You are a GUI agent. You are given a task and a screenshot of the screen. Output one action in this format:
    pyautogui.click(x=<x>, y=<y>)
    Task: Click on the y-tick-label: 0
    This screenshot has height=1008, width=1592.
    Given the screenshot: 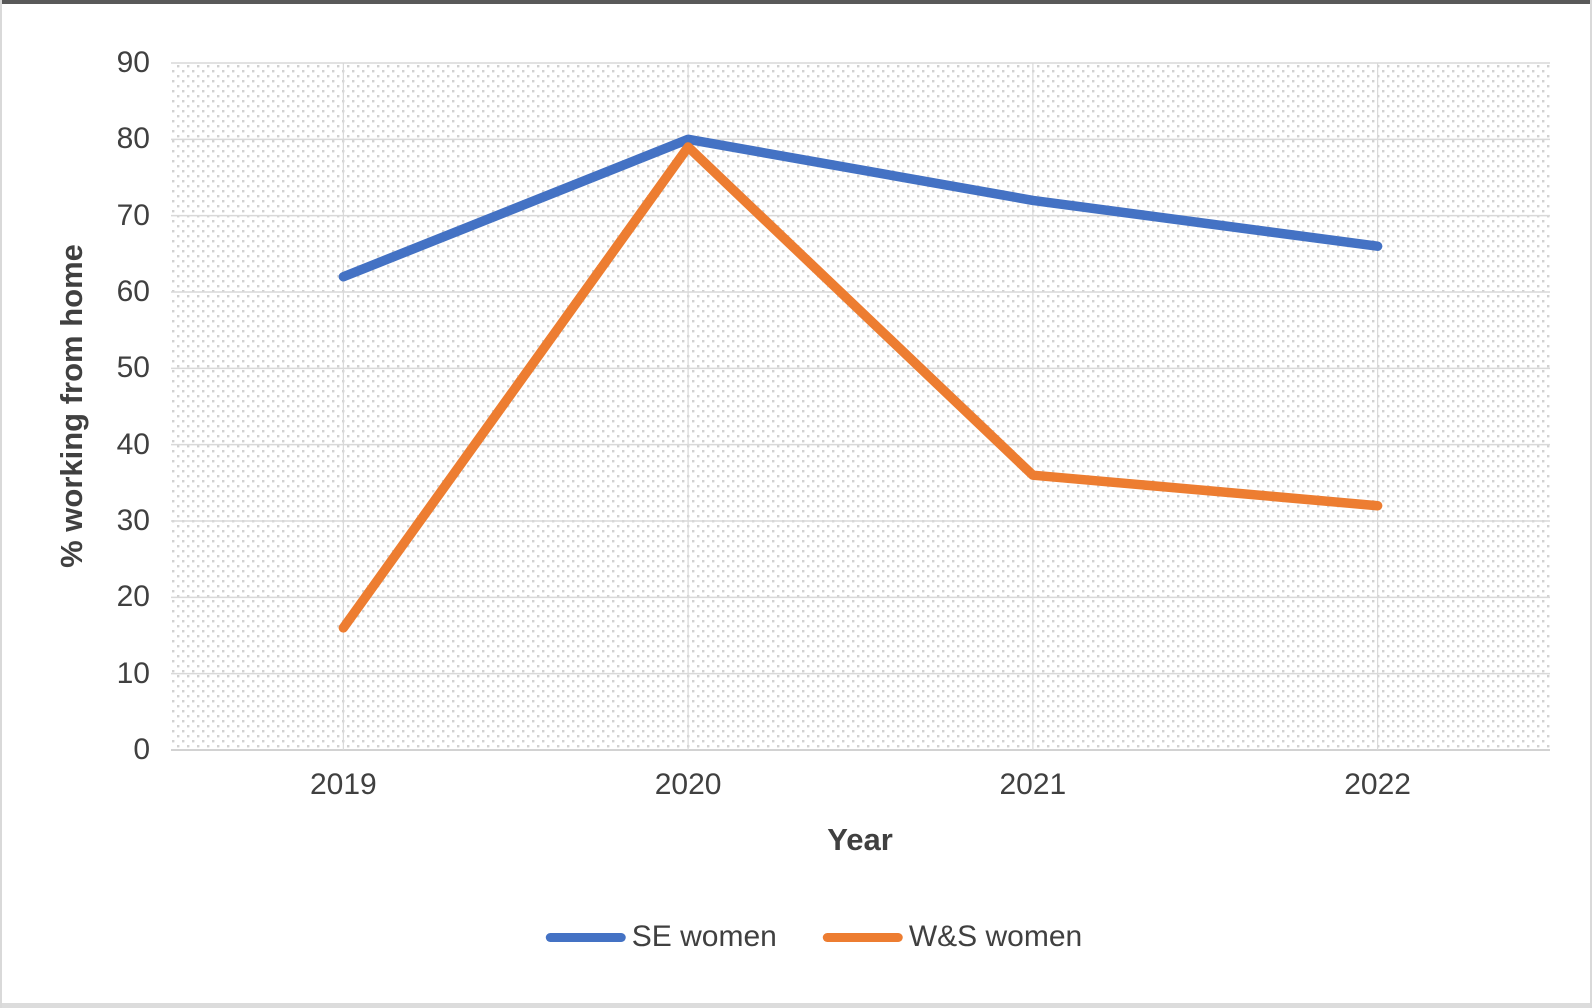 What is the action you would take?
    pyautogui.click(x=141, y=749)
    